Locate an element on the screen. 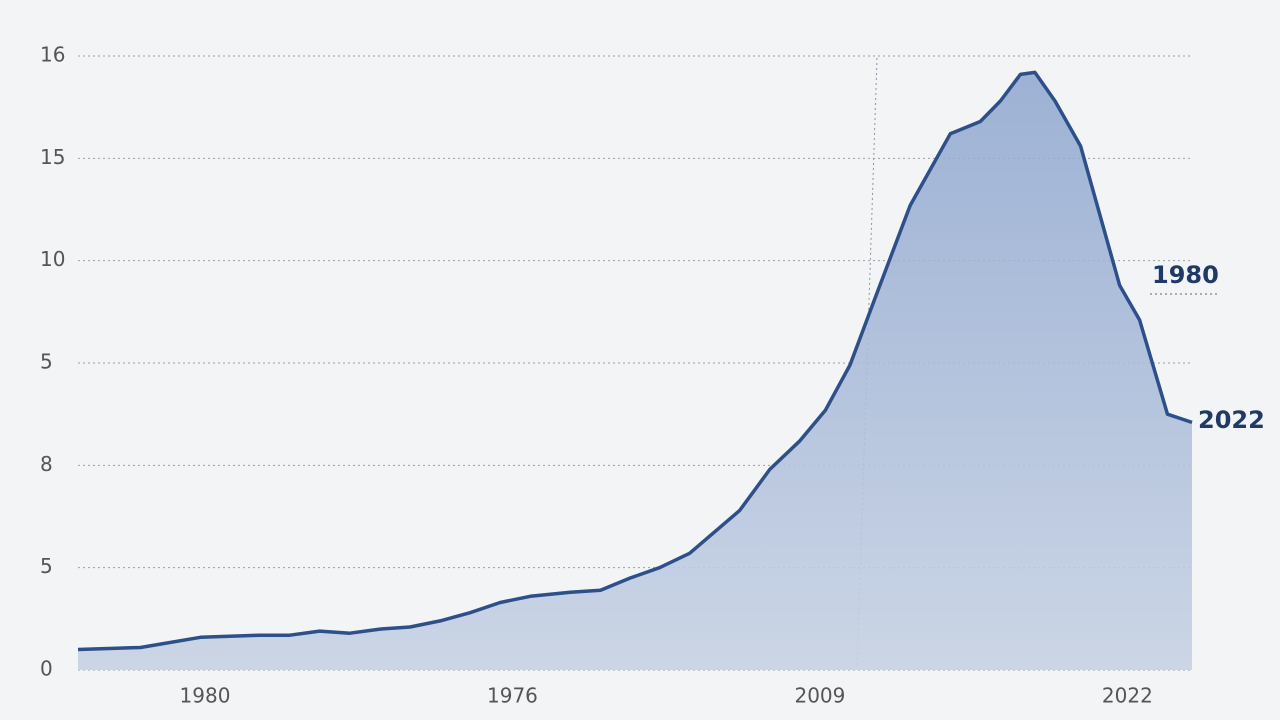  y-tick-label: 16 is located at coordinates (52, 55).